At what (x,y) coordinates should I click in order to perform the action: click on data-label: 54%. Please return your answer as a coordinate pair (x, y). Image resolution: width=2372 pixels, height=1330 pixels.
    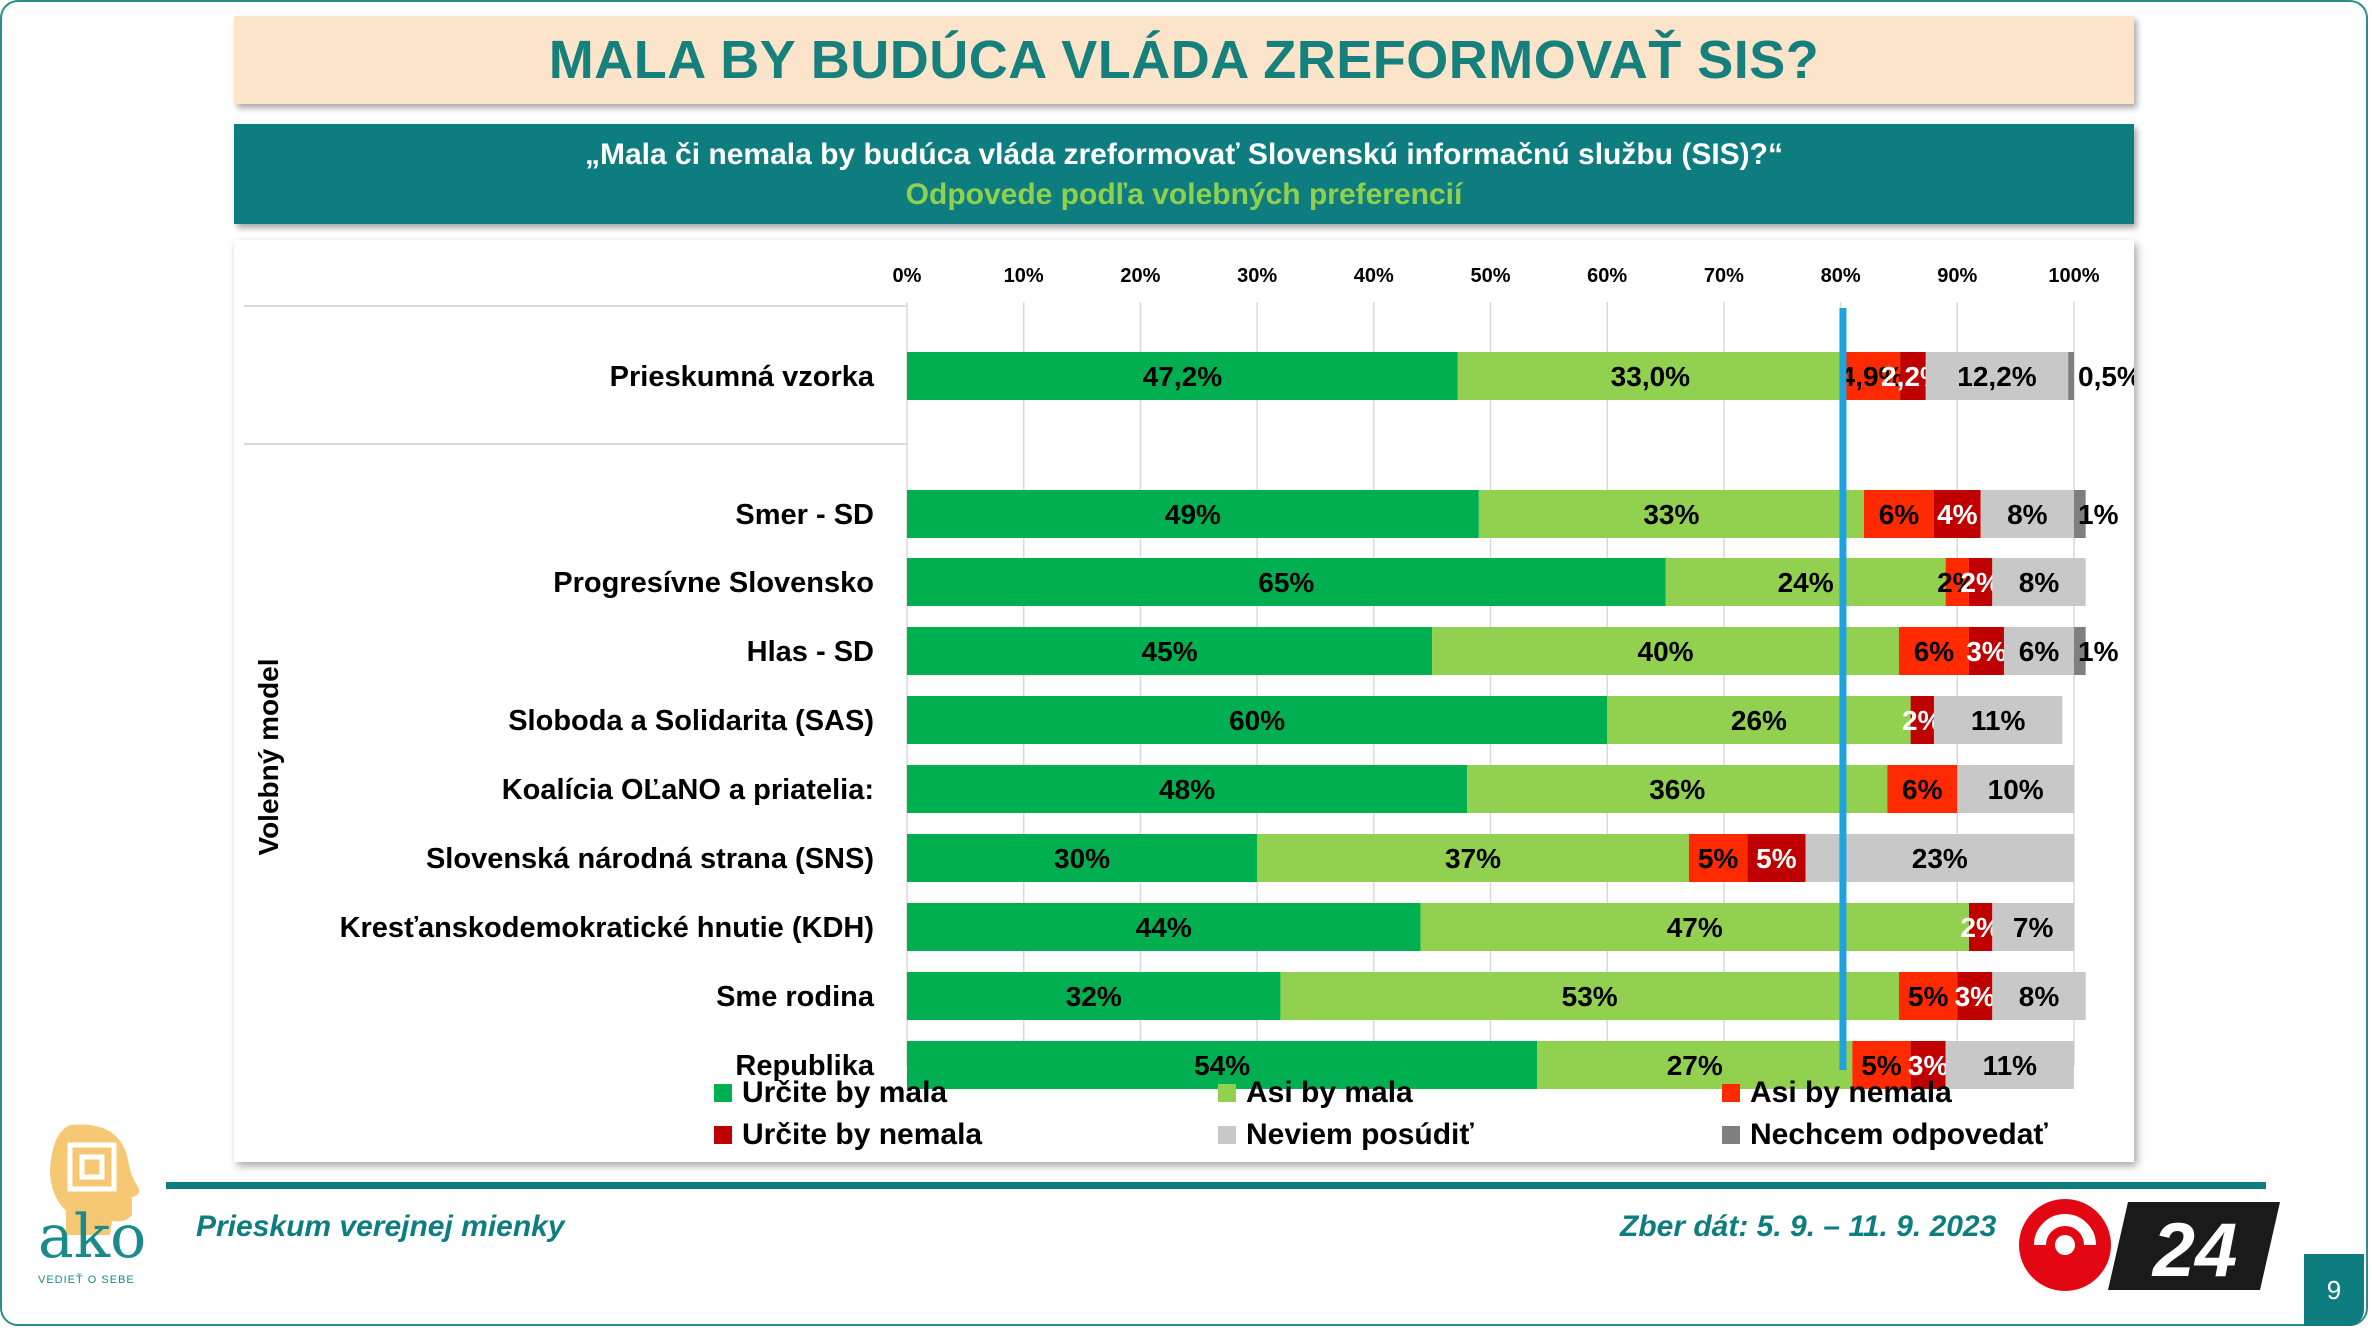
    Looking at the image, I should click on (1222, 1065).